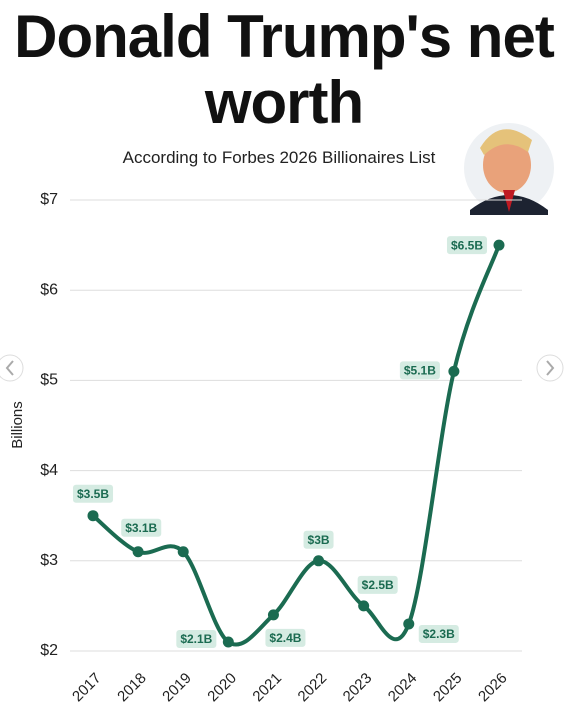  I want to click on y-tick-label: $2, so click(49, 650).